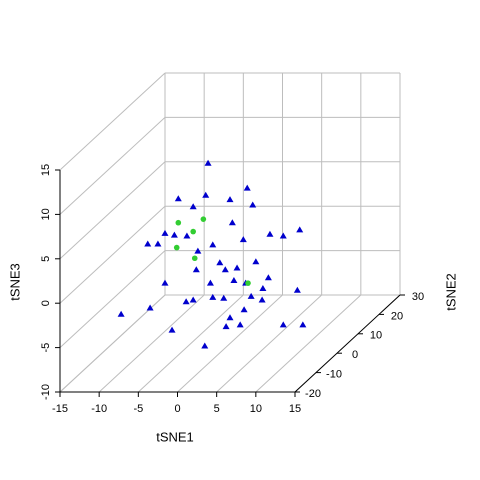  Describe the element at coordinates (397, 316) in the screenshot. I see `y-tick-label: 20` at that location.